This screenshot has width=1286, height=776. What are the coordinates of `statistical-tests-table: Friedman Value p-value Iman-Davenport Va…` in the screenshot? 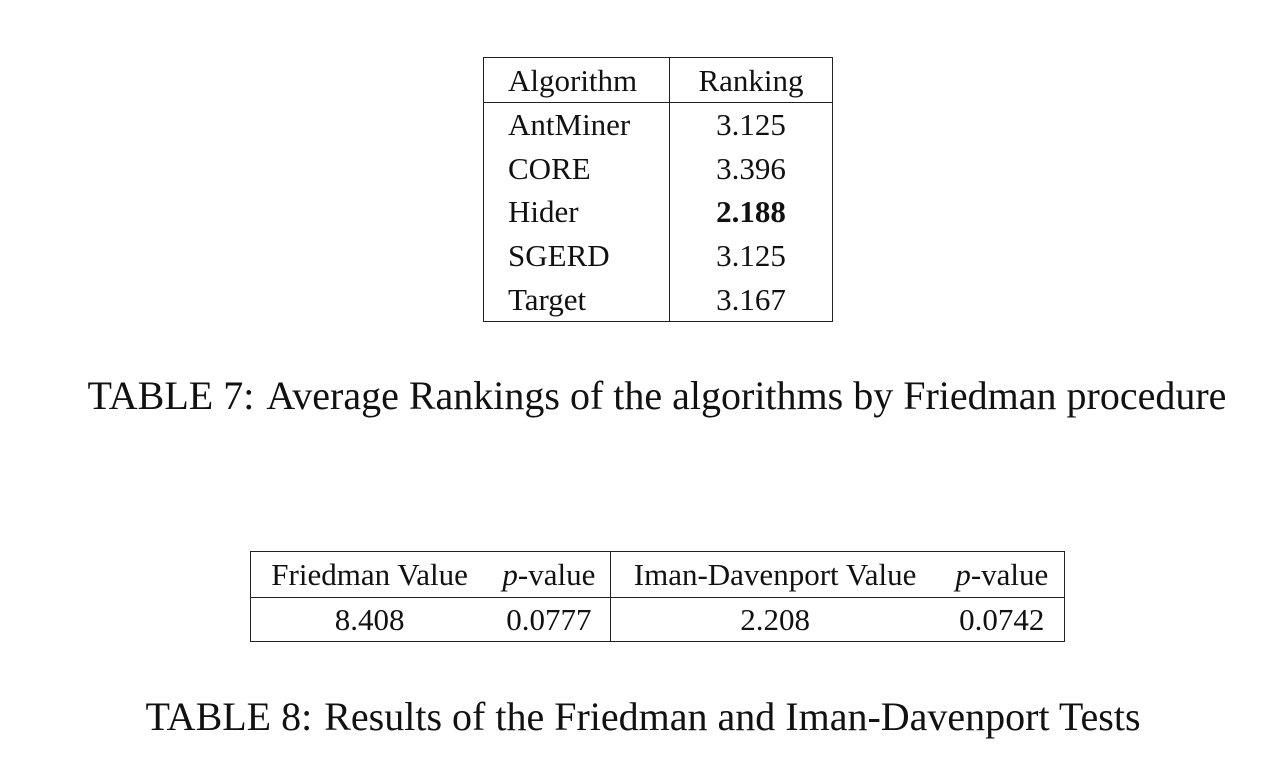 It's located at (657, 596).